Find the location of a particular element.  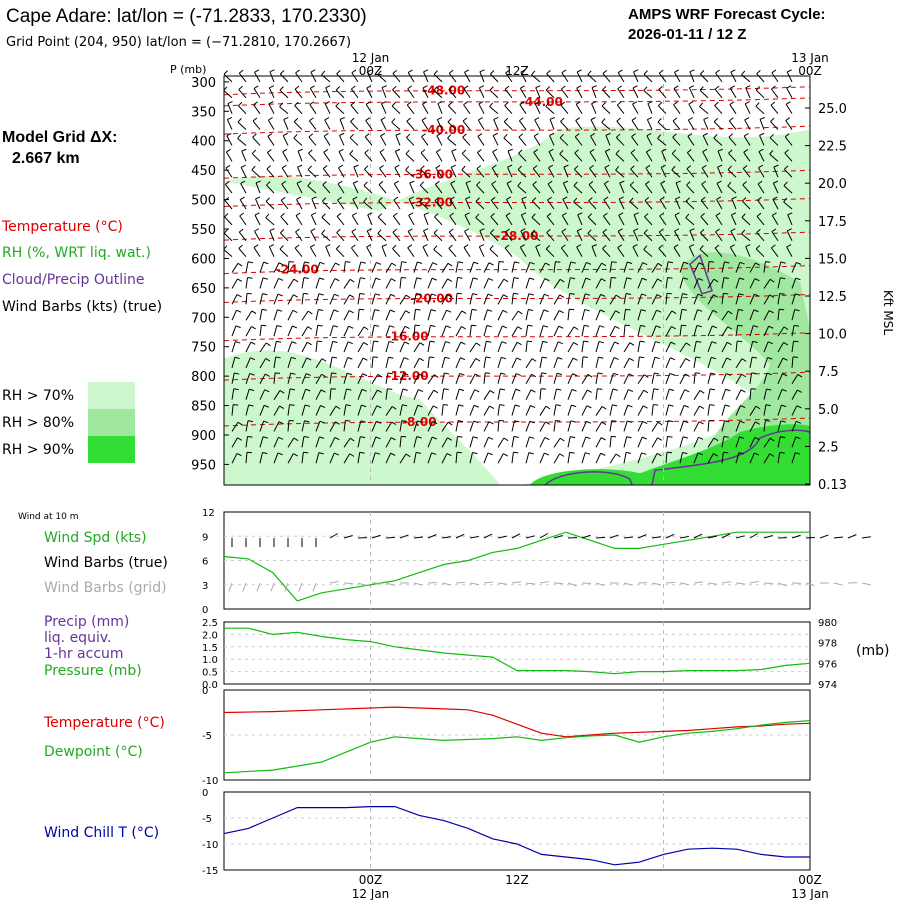

panel-title: Wind at 10 m is located at coordinates (48, 517).